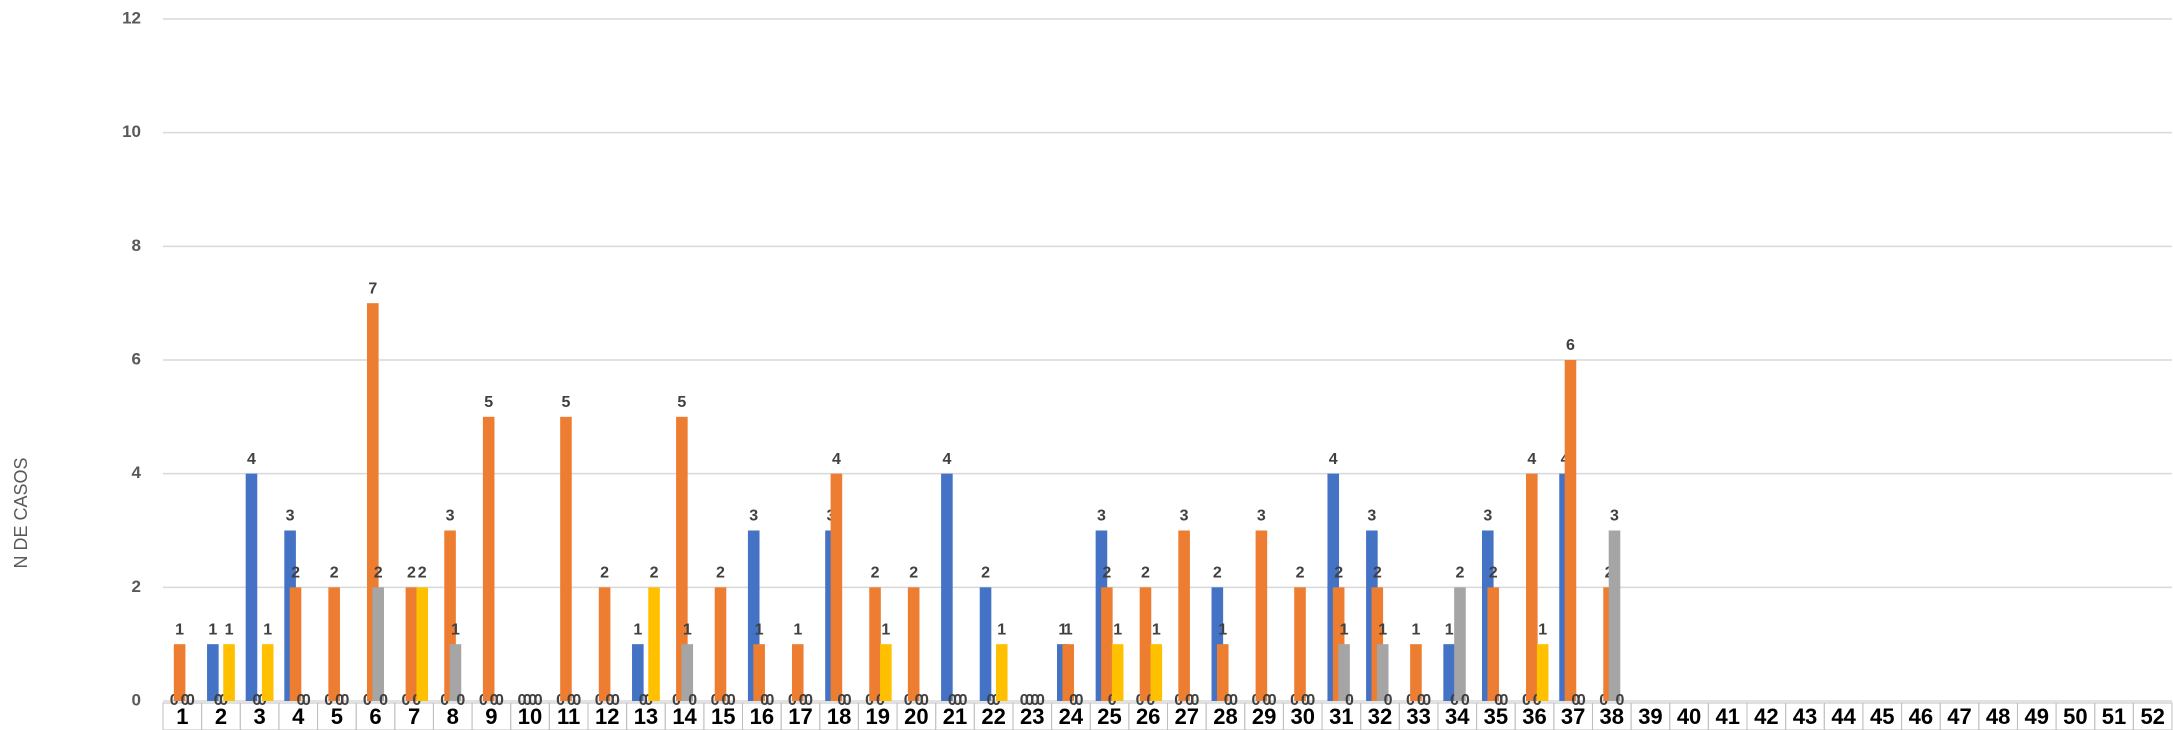 This screenshot has width=2173, height=730. What do you see at coordinates (2152, 716) in the screenshot?
I see `x-tick-label: 52` at bounding box center [2152, 716].